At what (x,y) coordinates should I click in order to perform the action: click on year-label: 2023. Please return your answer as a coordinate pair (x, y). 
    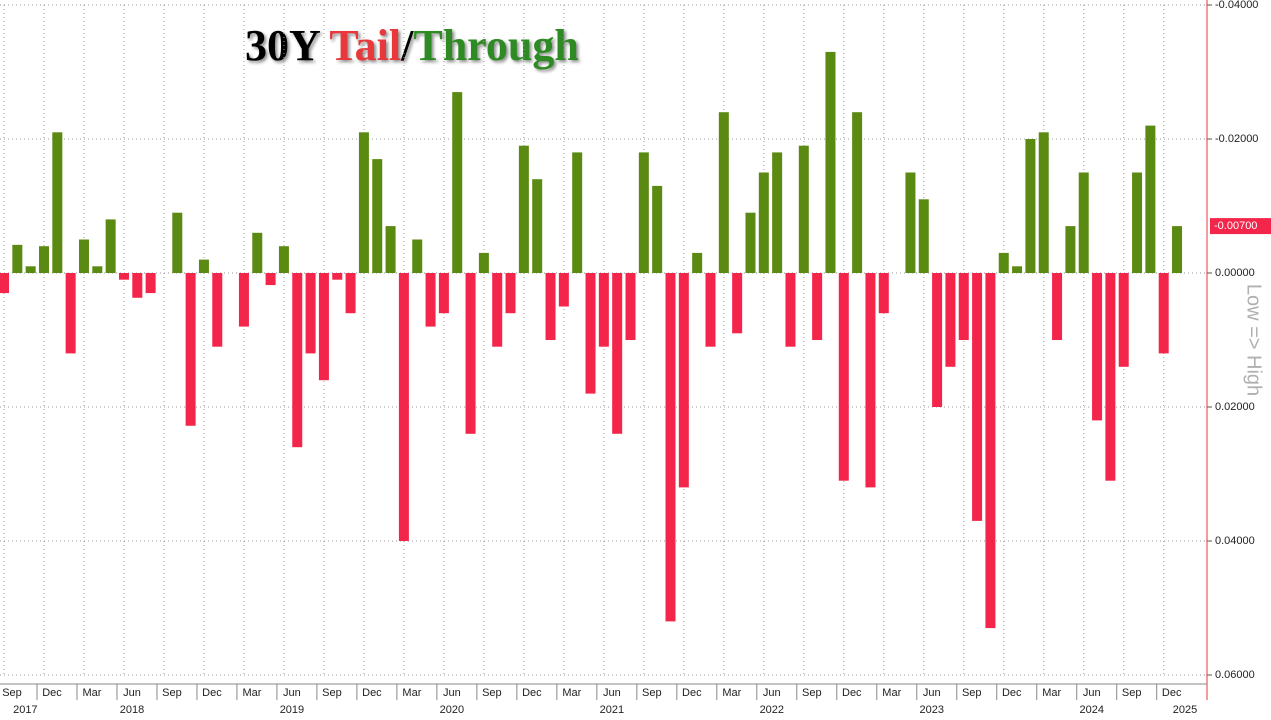
    Looking at the image, I should click on (932, 710).